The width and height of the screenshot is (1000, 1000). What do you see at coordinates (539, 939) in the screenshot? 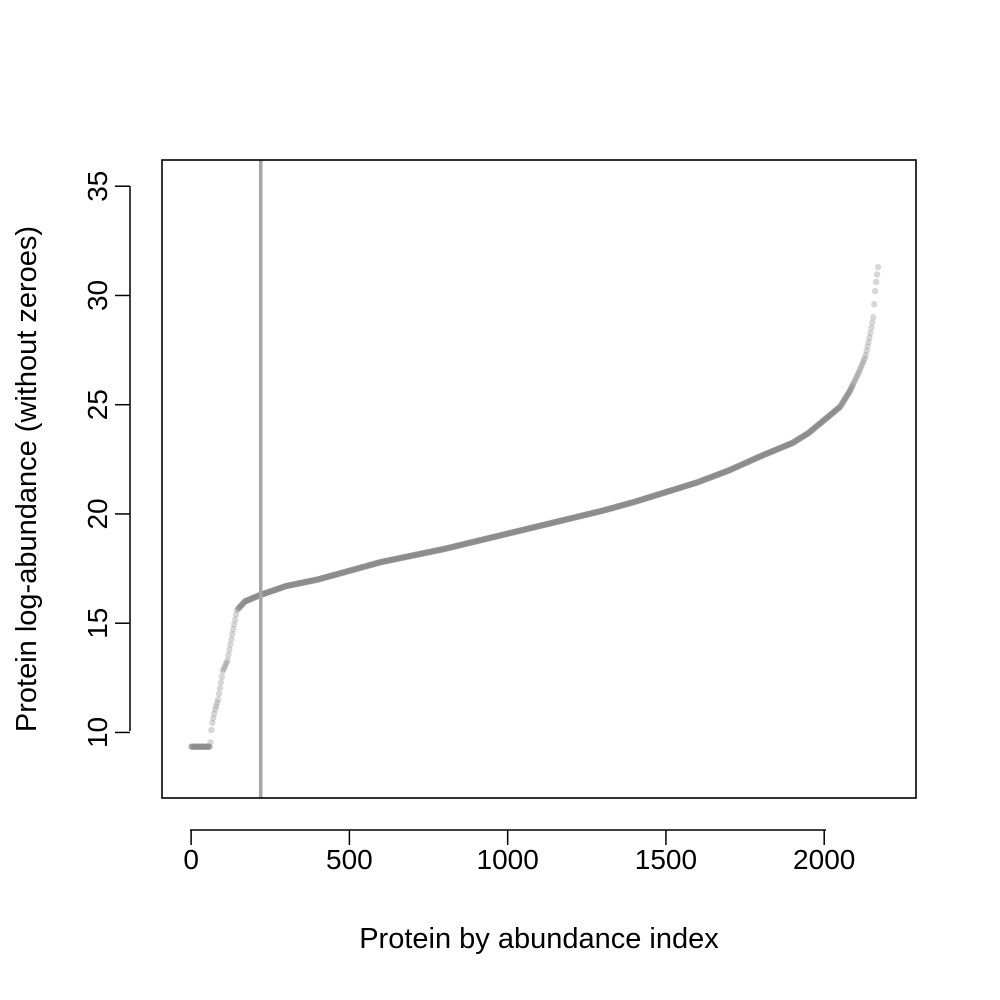
I see `x-axis-title: Protein by abundance index` at bounding box center [539, 939].